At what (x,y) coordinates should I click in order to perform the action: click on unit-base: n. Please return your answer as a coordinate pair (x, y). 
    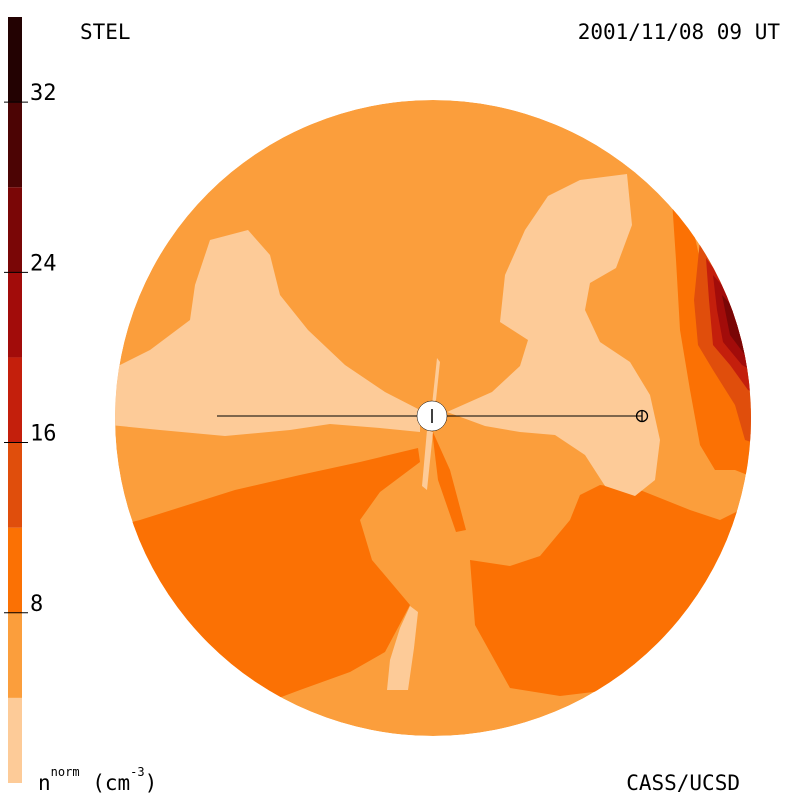
    Looking at the image, I should click on (44, 783).